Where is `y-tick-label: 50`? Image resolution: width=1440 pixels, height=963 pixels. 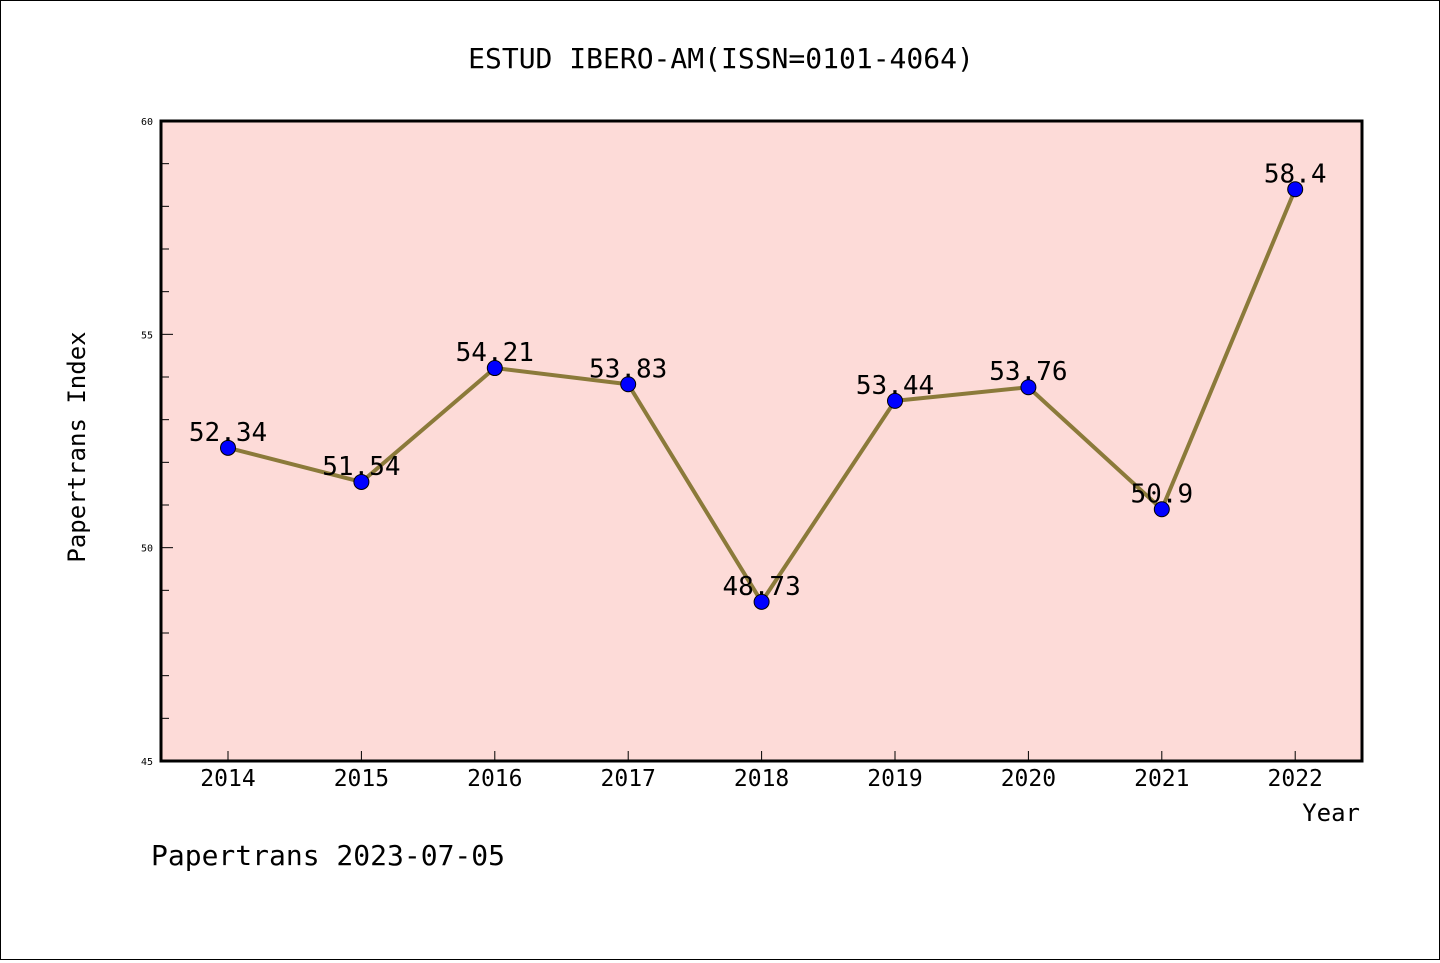 y-tick-label: 50 is located at coordinates (147, 549).